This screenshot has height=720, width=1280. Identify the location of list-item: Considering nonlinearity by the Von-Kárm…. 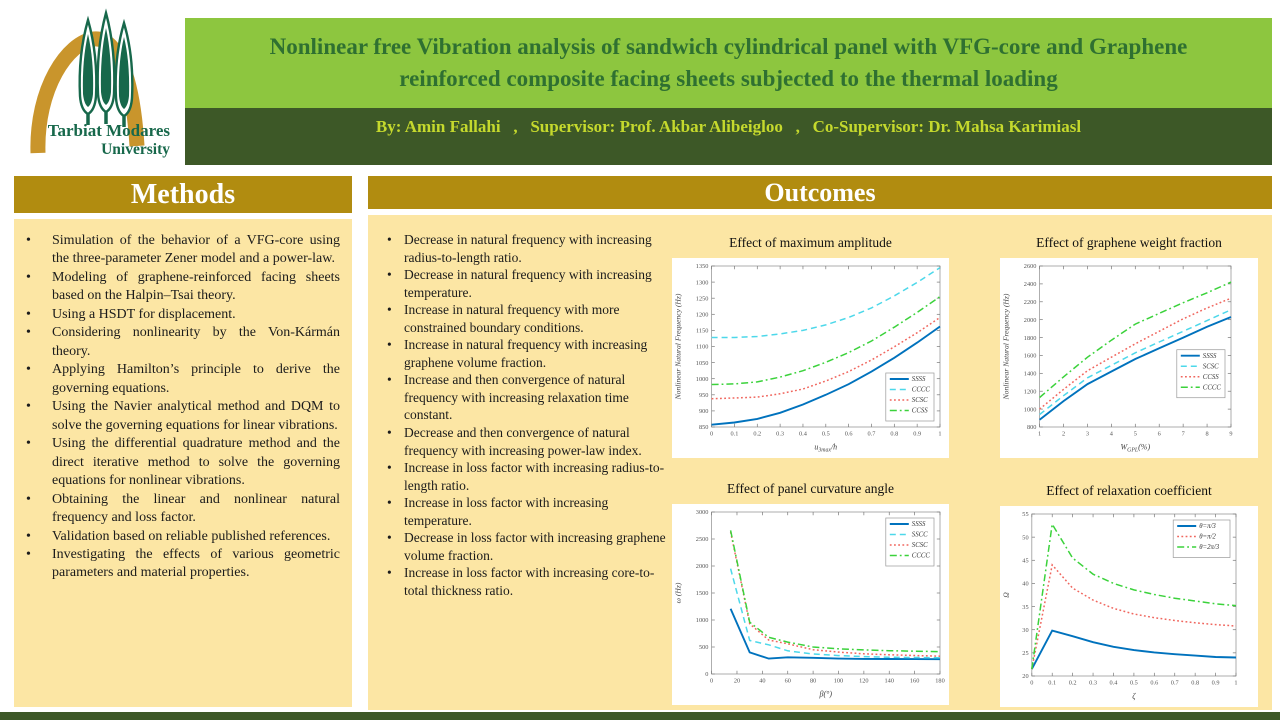
(179, 342).